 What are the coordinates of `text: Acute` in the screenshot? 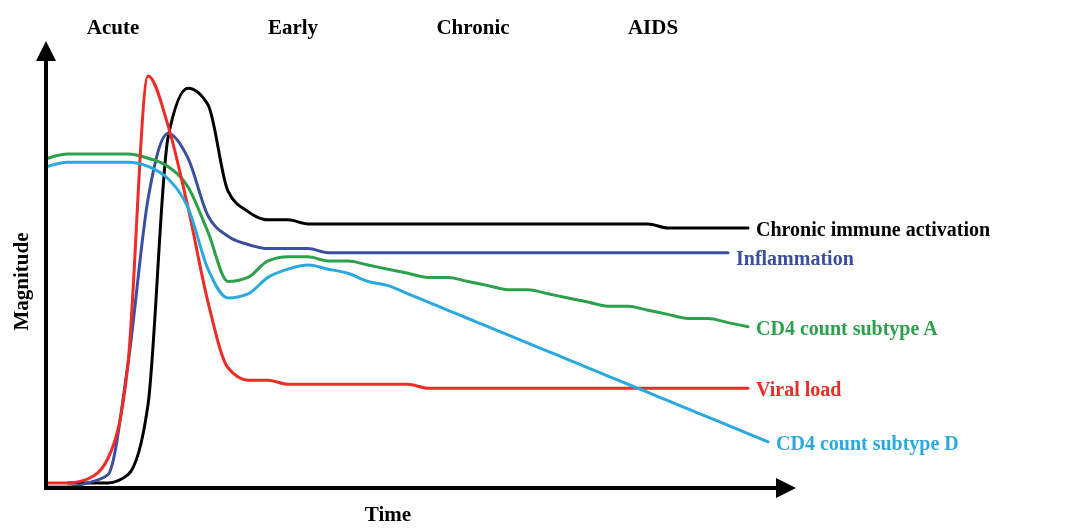 It's located at (113, 27).